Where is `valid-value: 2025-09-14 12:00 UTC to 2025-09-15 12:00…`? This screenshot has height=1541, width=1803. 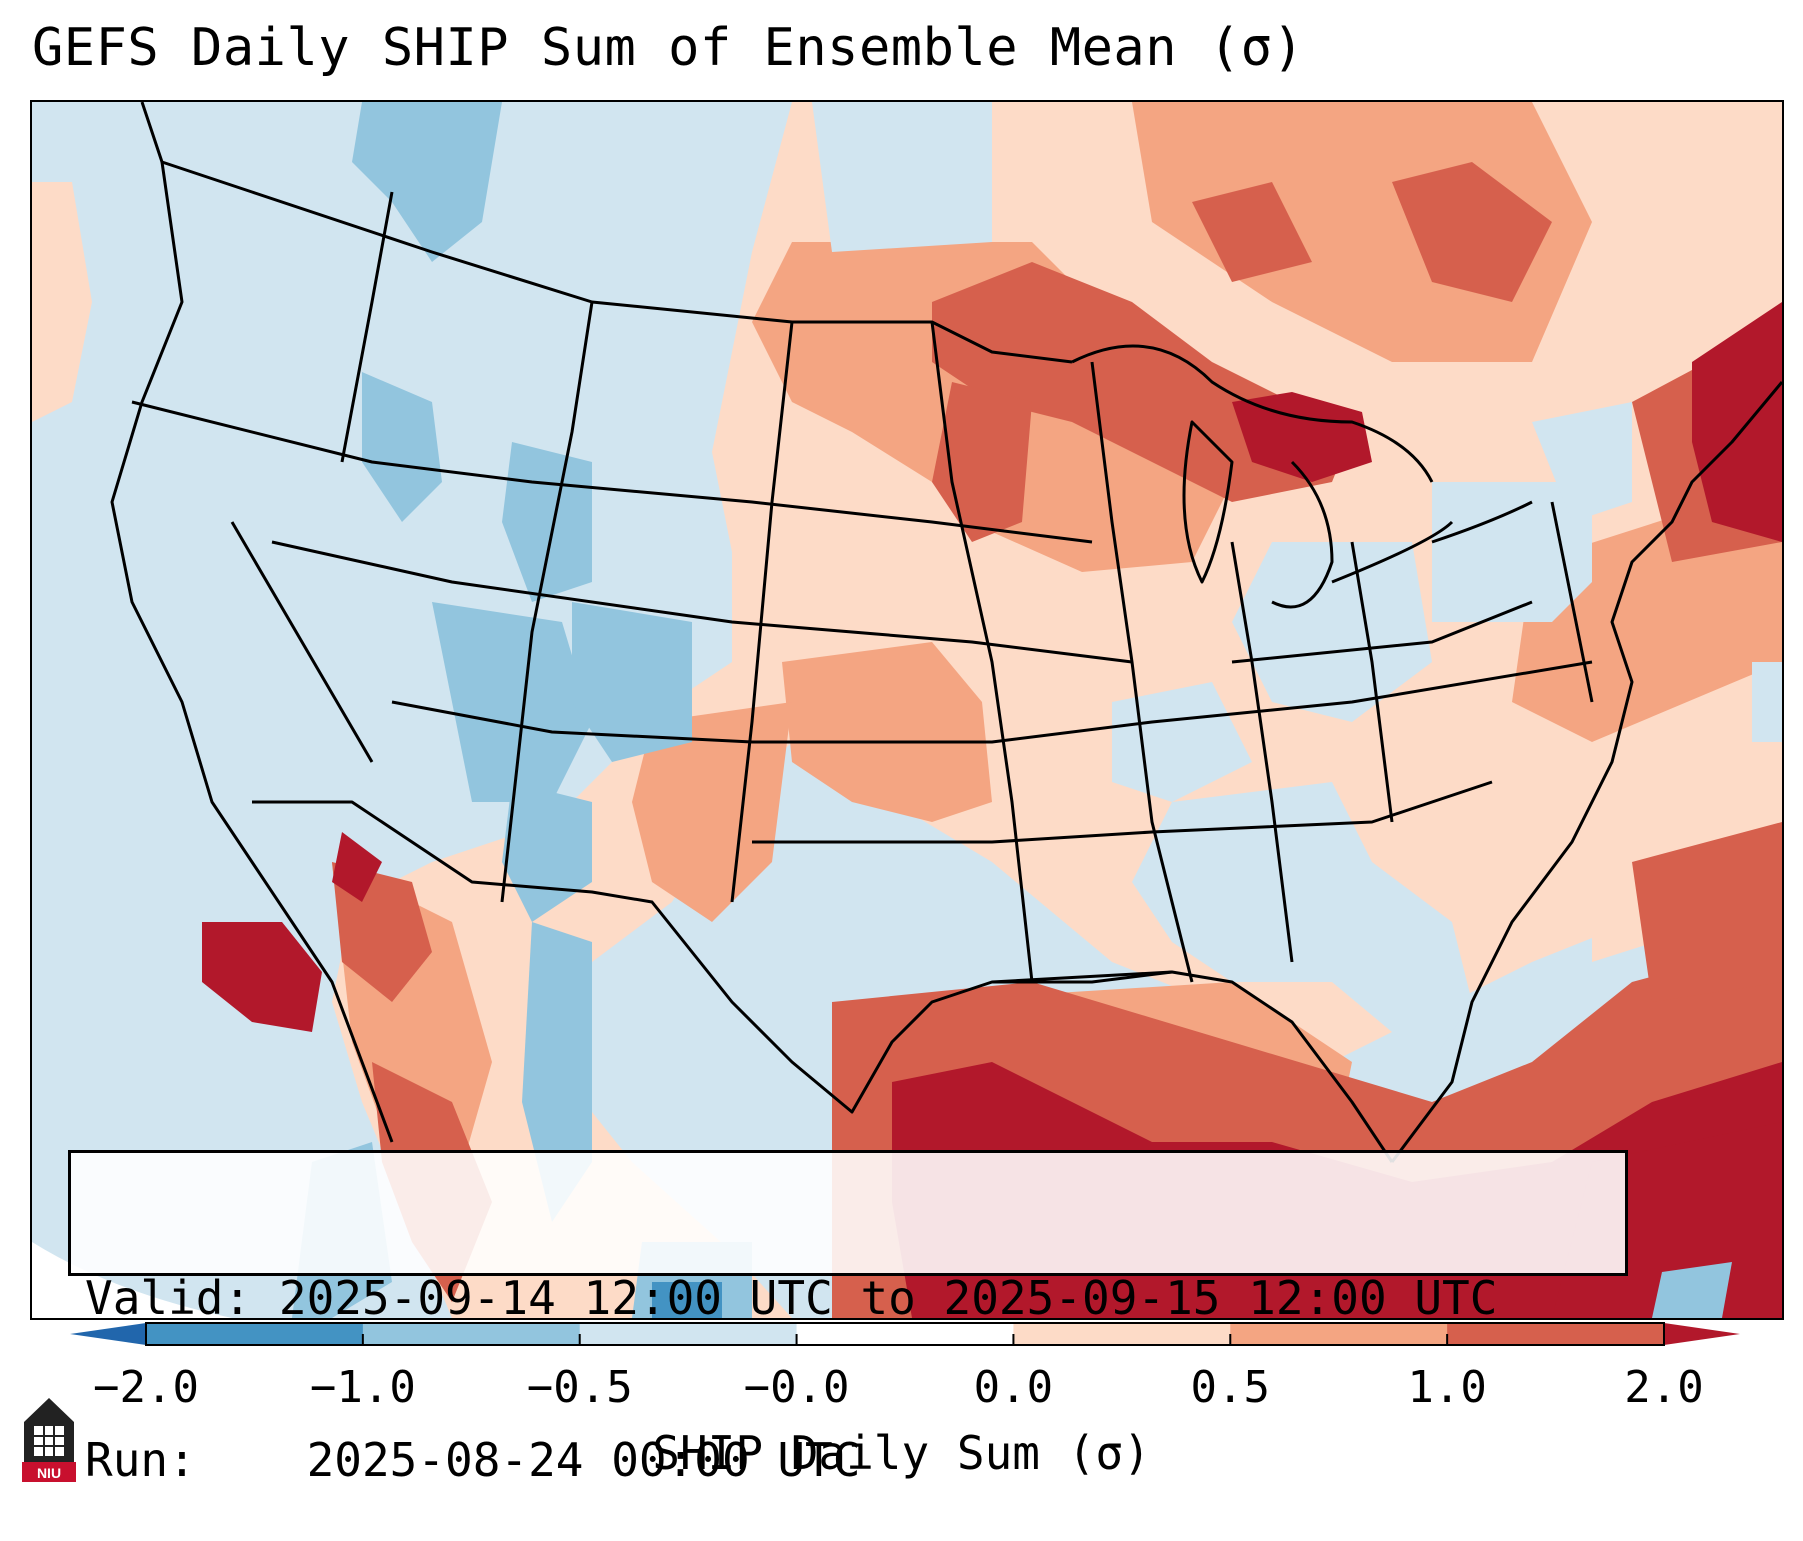 valid-value: 2025-09-14 12:00 UTC to 2025-09-15 12:00… is located at coordinates (888, 1298).